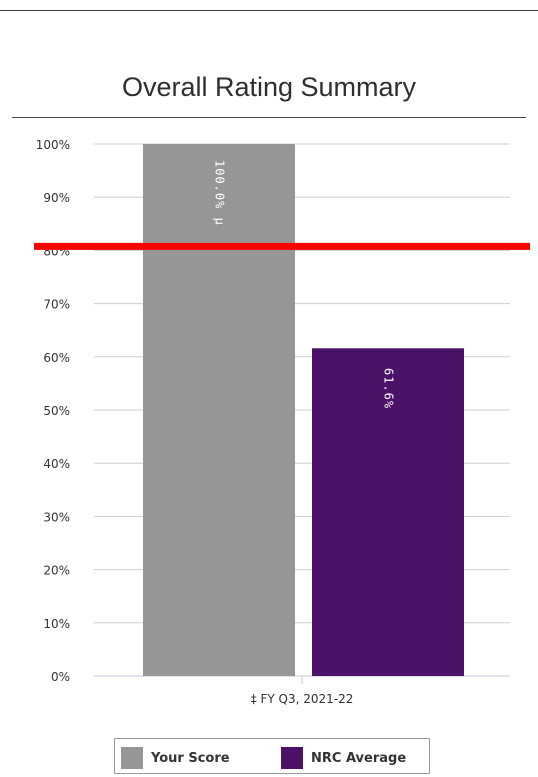 The width and height of the screenshot is (538, 777). I want to click on y-tick-label: 90%, so click(56, 198).